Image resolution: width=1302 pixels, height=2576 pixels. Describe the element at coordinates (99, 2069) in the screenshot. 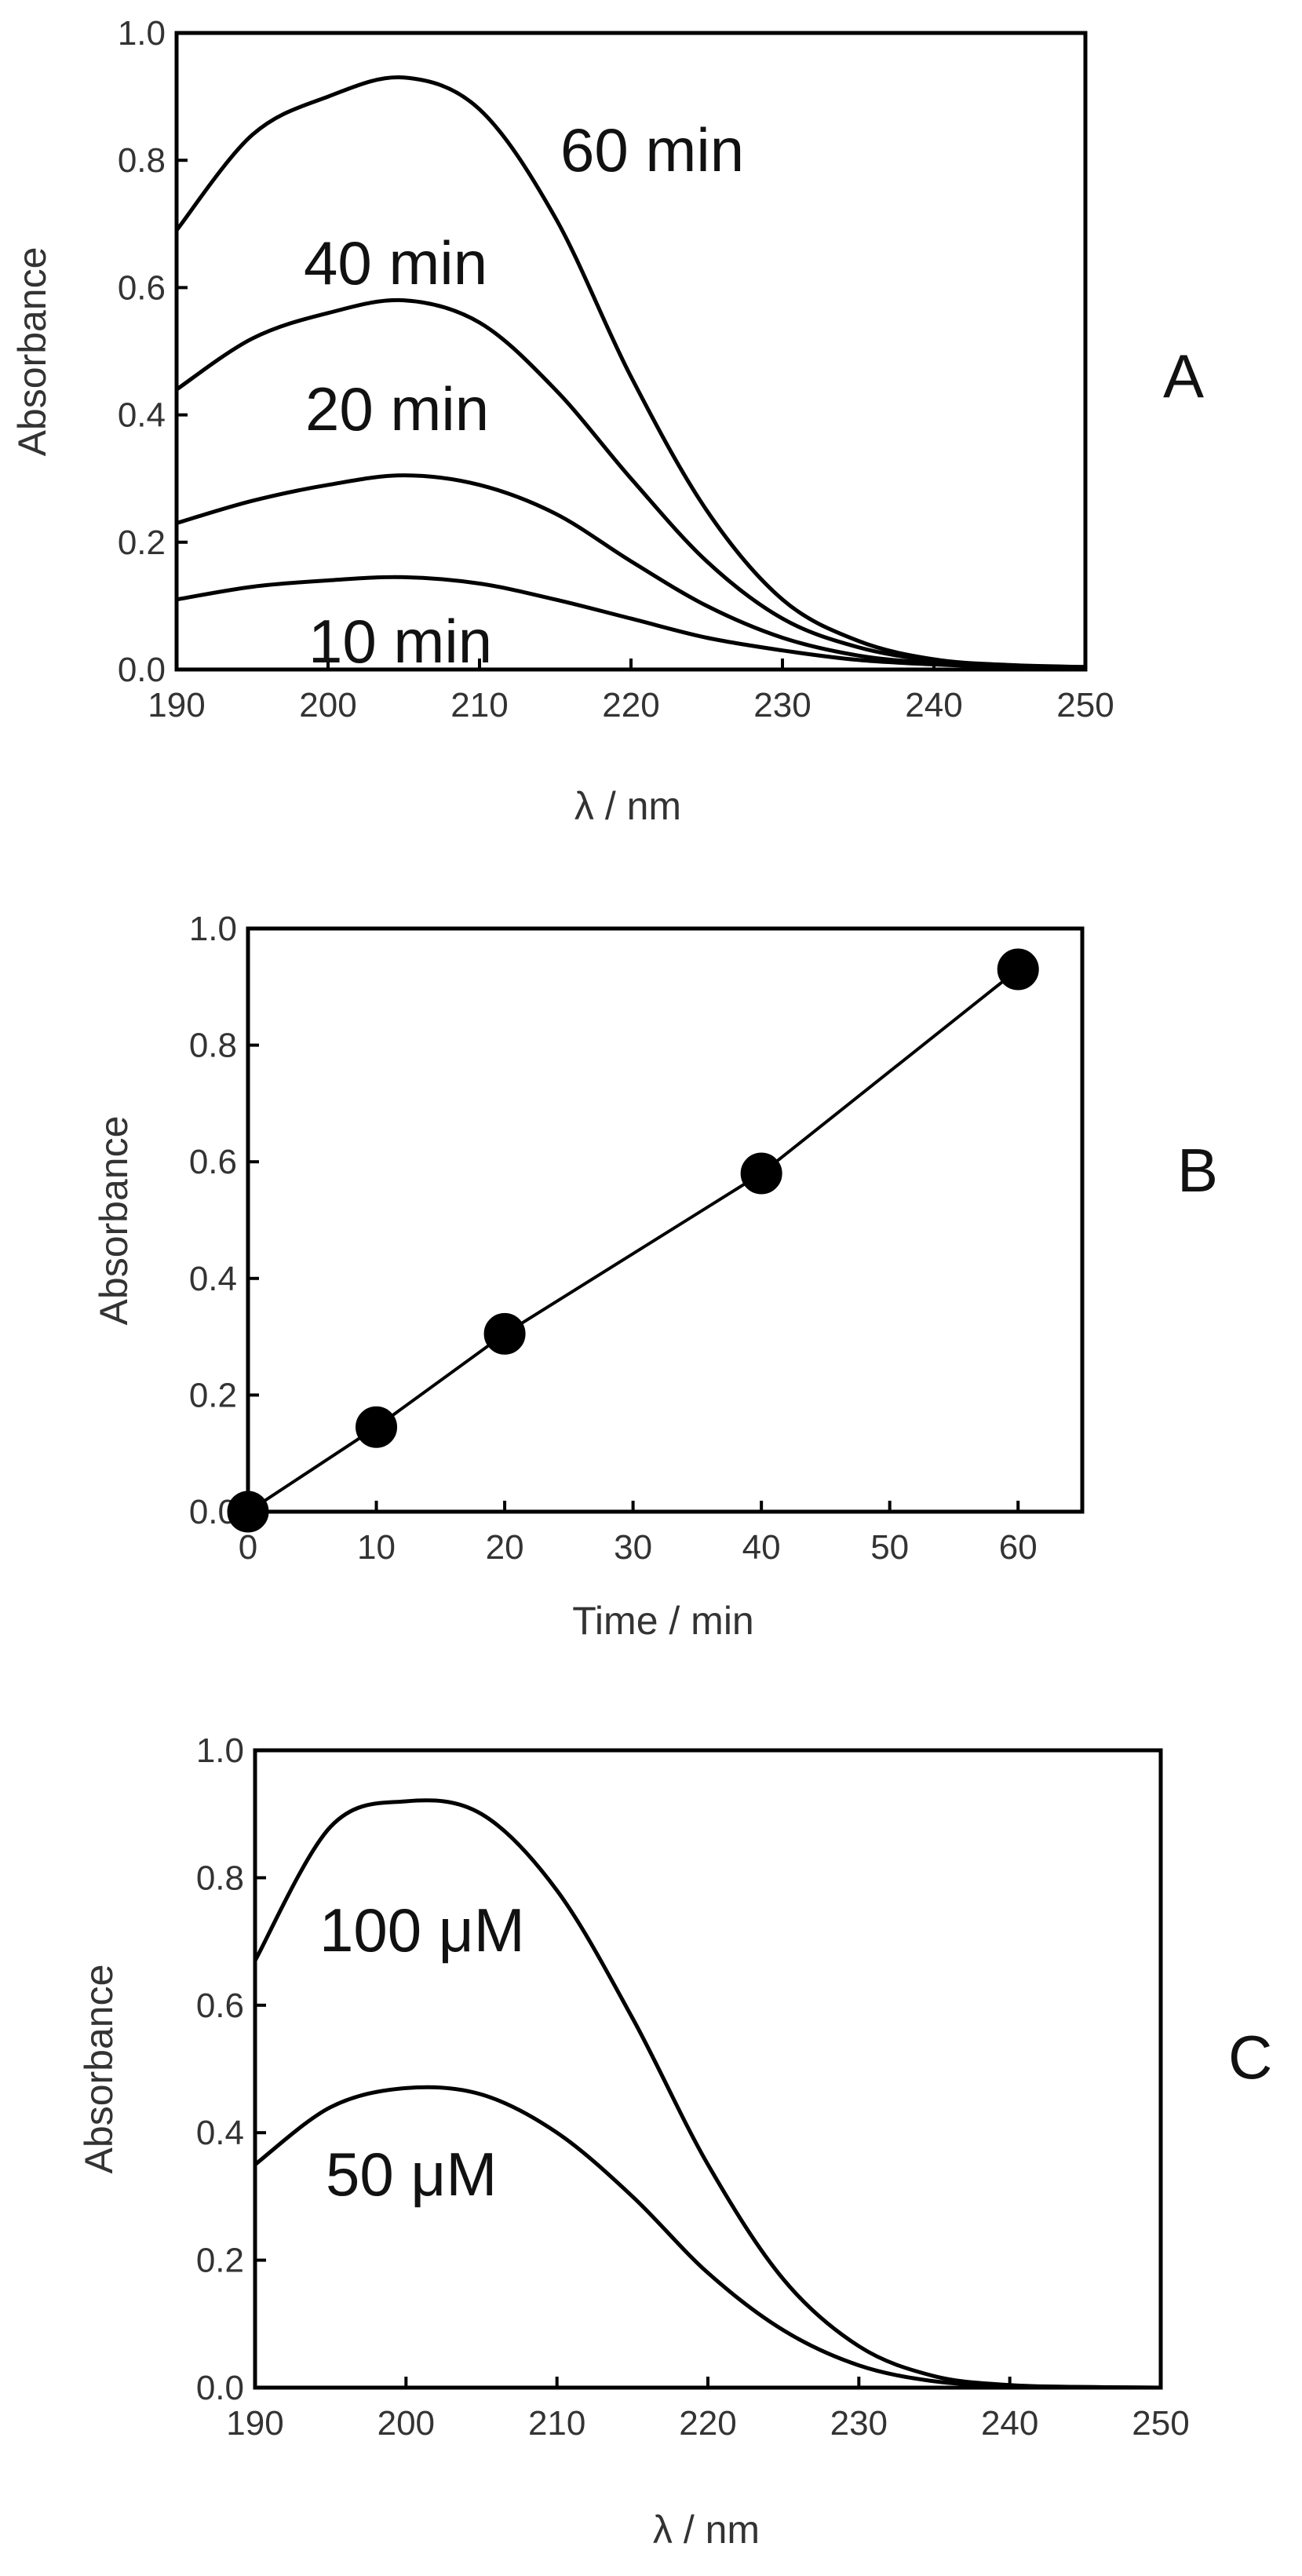

I see `panel-c-y-axis-title: Absorbance` at that location.